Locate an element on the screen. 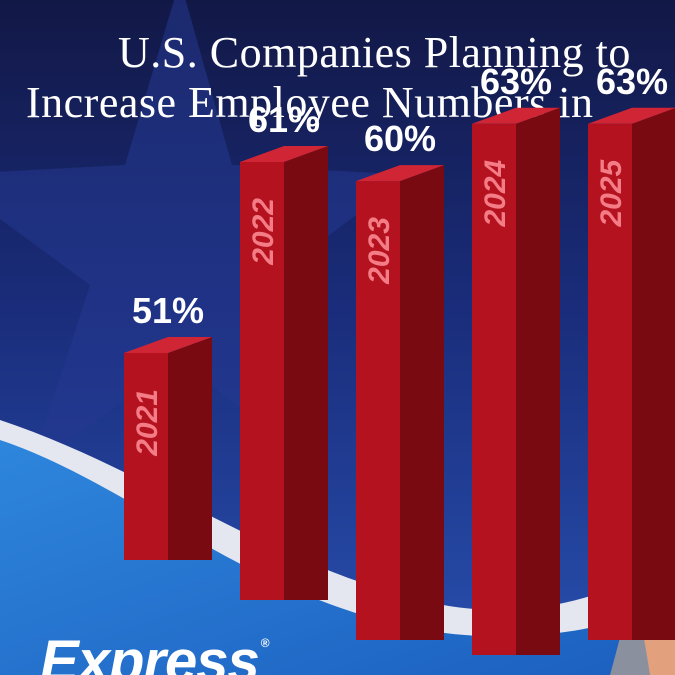 Image resolution: width=675 pixels, height=675 pixels. bar-year-label-2024: 2024 is located at coordinates (495, 193).